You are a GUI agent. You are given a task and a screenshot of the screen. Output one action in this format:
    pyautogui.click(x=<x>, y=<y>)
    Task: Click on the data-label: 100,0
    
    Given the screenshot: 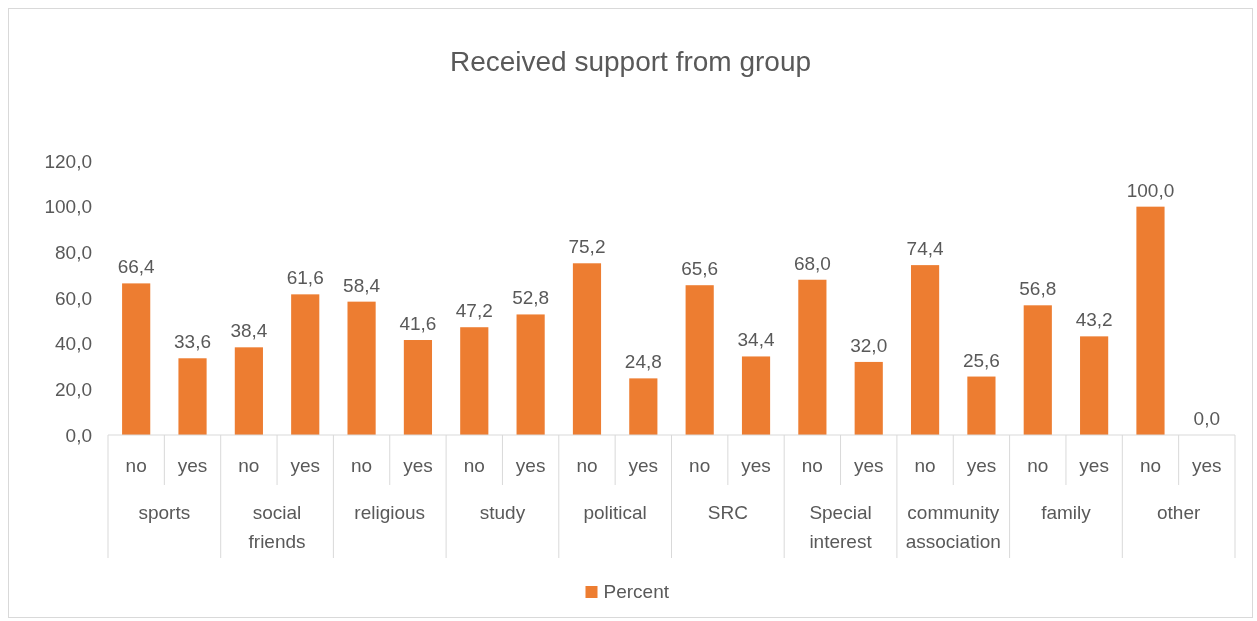 What is the action you would take?
    pyautogui.click(x=1150, y=190)
    